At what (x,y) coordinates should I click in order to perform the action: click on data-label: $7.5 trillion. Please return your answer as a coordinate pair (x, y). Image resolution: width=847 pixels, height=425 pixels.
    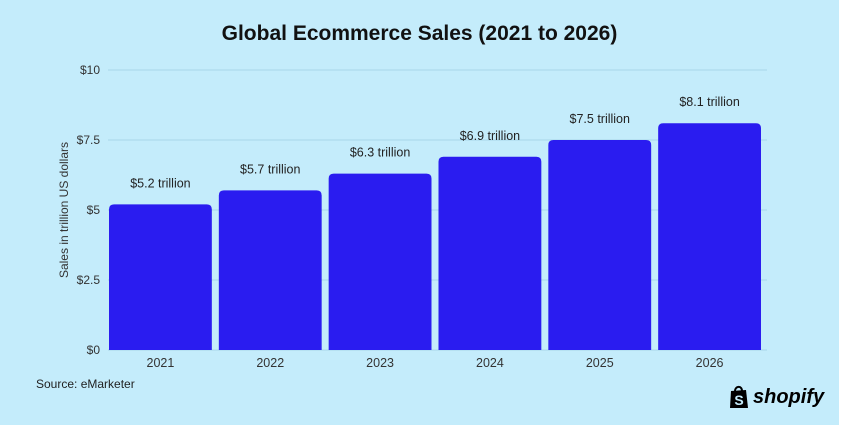
    Looking at the image, I should click on (600, 119).